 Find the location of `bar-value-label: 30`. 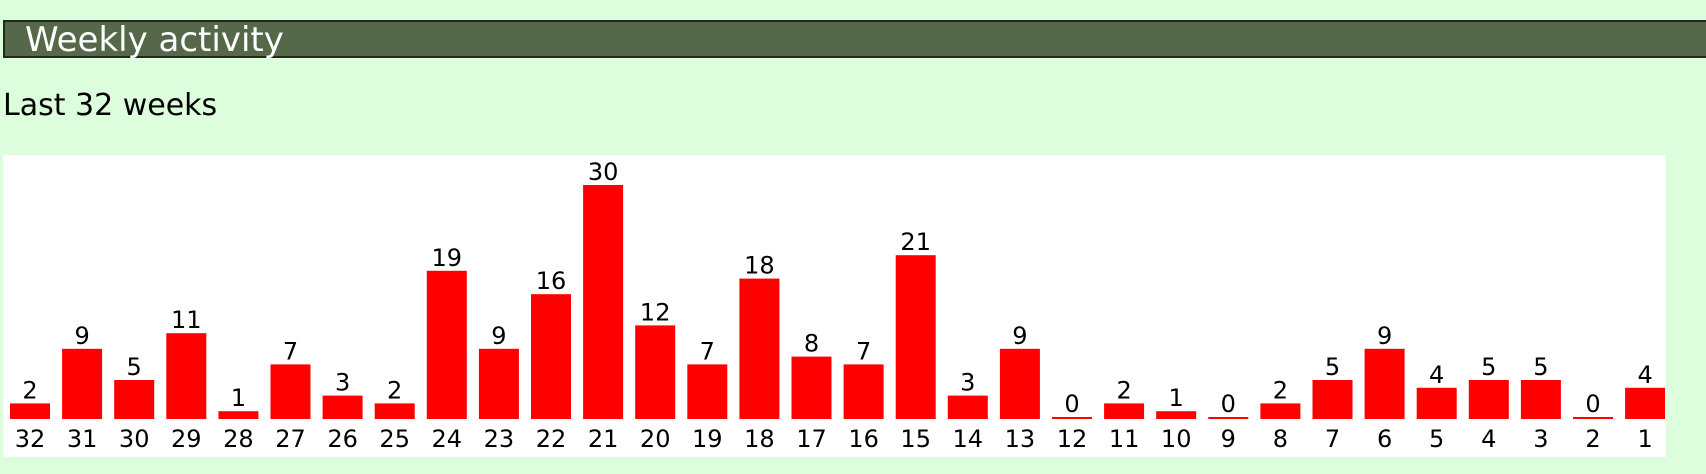

bar-value-label: 30 is located at coordinates (603, 172).